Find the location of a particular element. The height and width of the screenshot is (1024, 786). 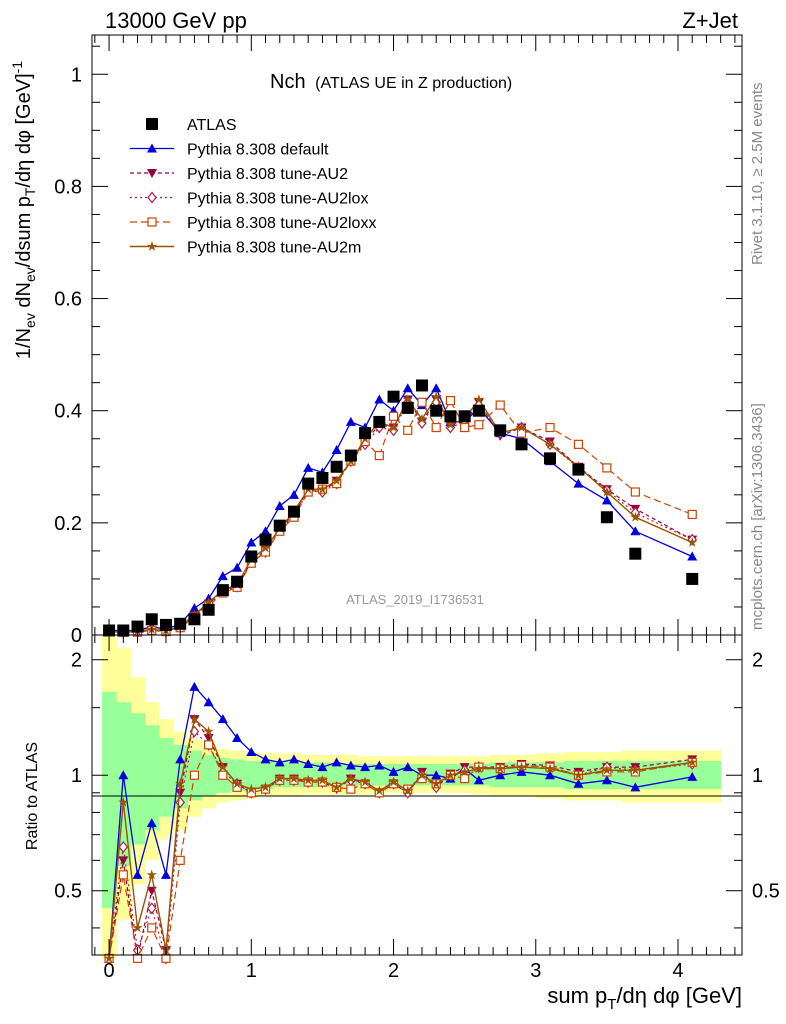

ratio-y-tick-label-right: 0.5 is located at coordinates (766, 892).